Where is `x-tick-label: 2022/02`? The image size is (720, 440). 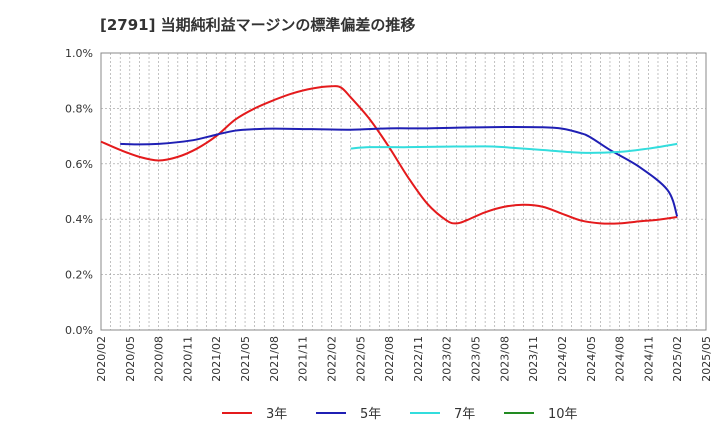 x-tick-label: 2022/02 is located at coordinates (331, 359).